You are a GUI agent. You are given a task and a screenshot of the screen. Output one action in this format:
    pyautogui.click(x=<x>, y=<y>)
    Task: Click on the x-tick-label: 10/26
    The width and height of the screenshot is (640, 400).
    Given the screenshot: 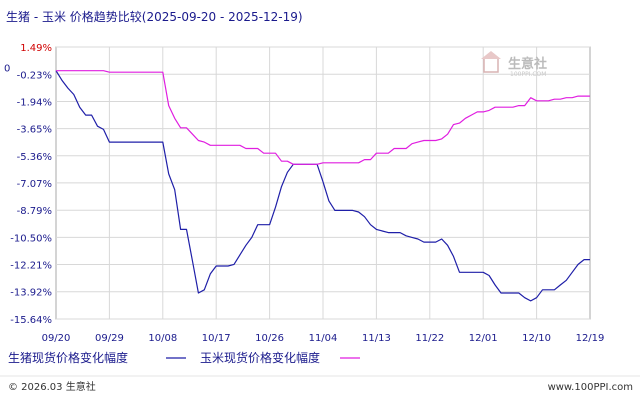 What is the action you would take?
    pyautogui.click(x=269, y=338)
    